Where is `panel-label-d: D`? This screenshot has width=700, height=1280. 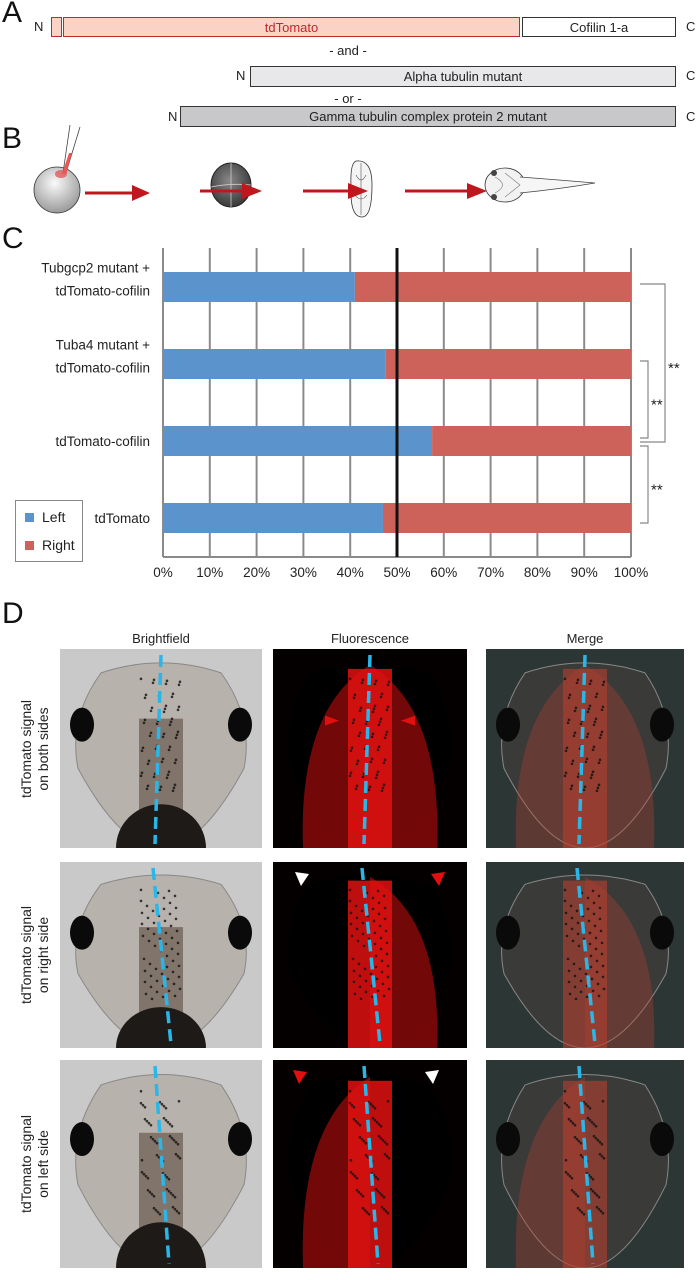 panel-label-d: D is located at coordinates (13, 613).